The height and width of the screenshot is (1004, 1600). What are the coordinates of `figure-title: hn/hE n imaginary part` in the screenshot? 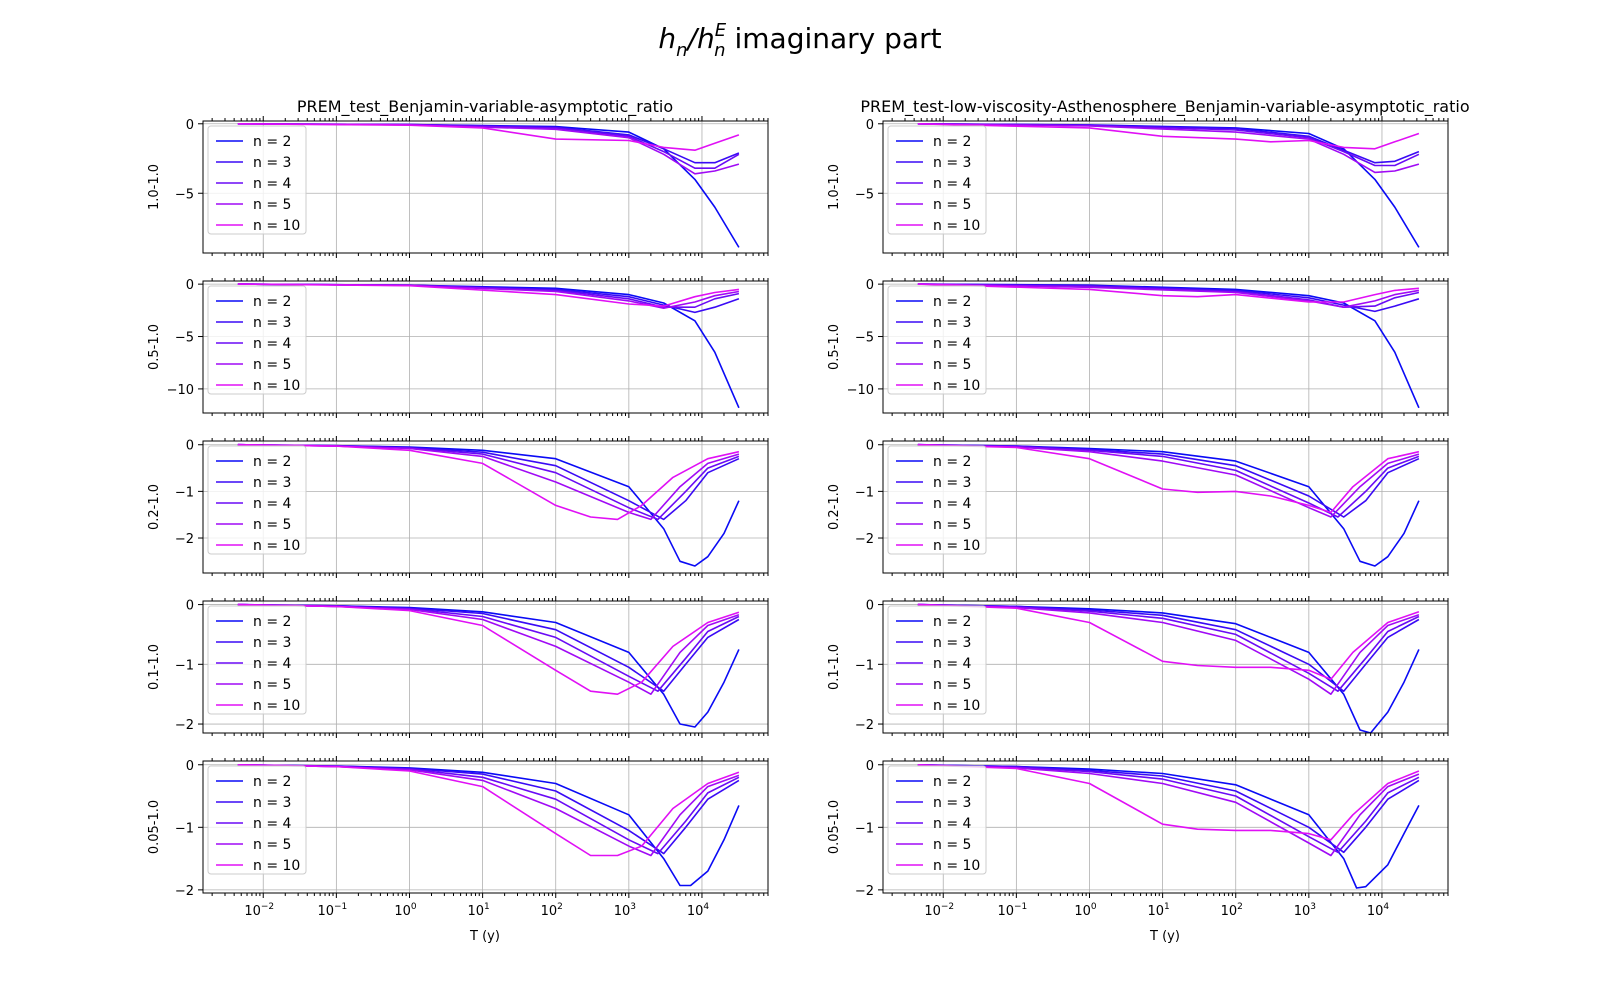 It's located at (799, 40).